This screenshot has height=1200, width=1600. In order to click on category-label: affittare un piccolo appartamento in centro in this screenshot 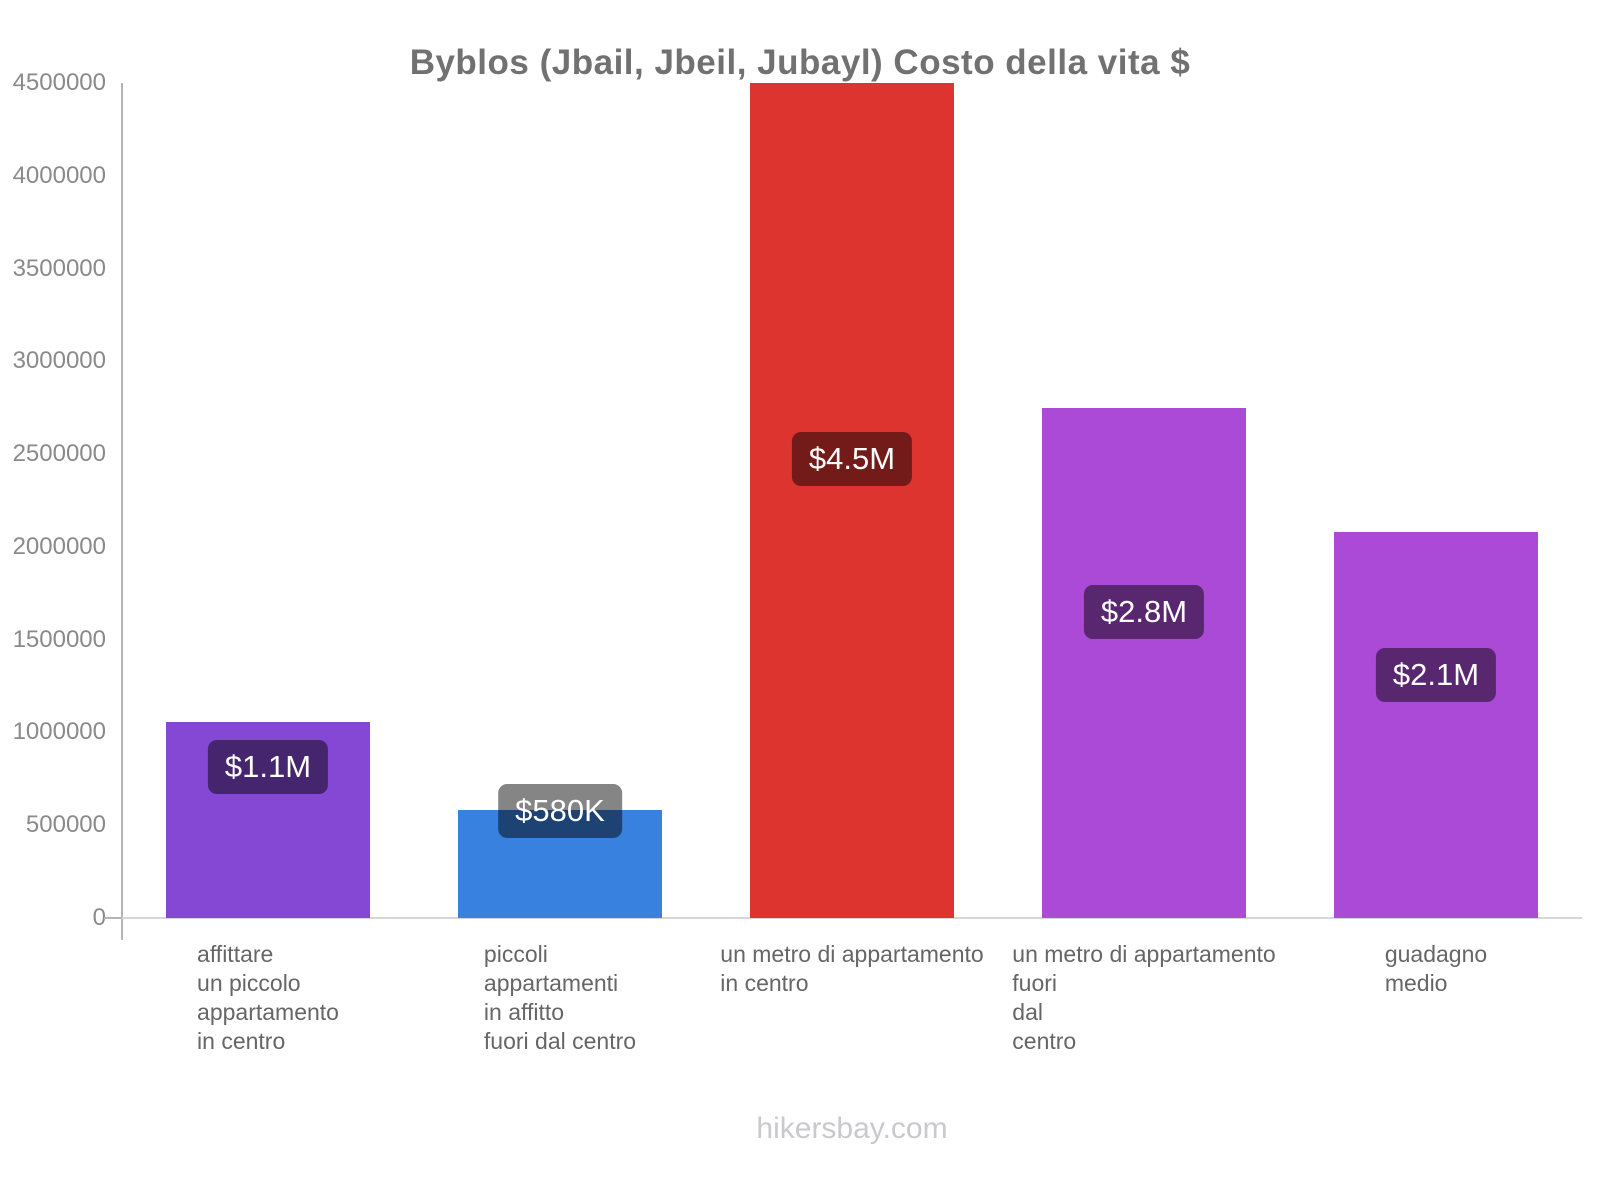, I will do `click(268, 998)`.